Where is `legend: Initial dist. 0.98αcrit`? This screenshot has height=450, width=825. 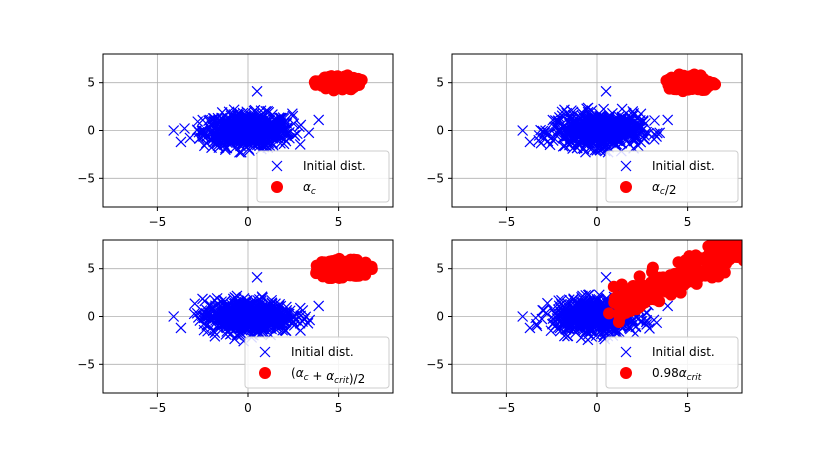 legend: Initial dist. 0.98αcrit is located at coordinates (672, 362).